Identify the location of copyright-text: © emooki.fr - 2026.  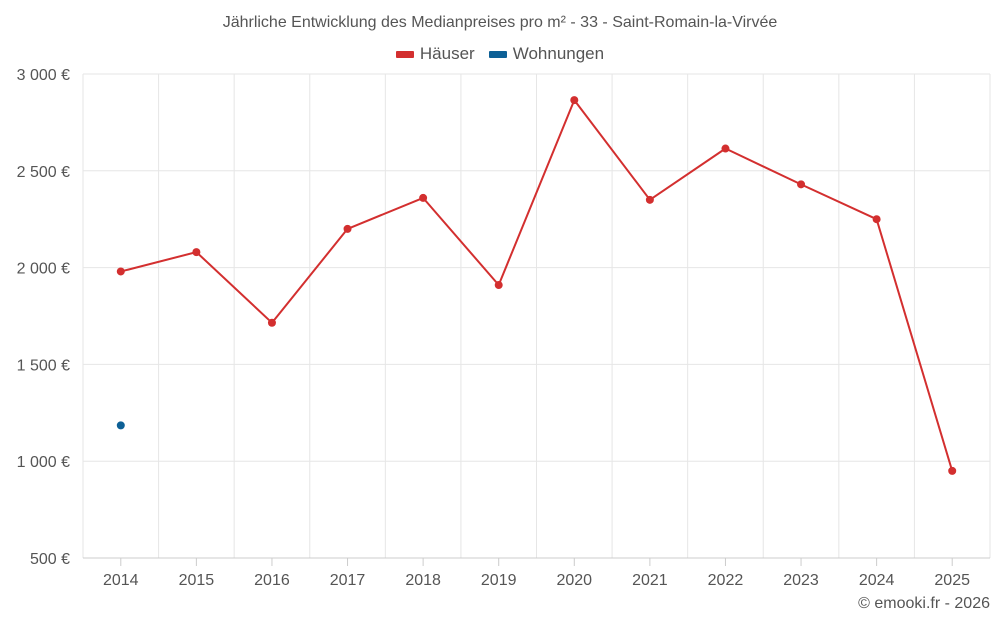
(924, 603).